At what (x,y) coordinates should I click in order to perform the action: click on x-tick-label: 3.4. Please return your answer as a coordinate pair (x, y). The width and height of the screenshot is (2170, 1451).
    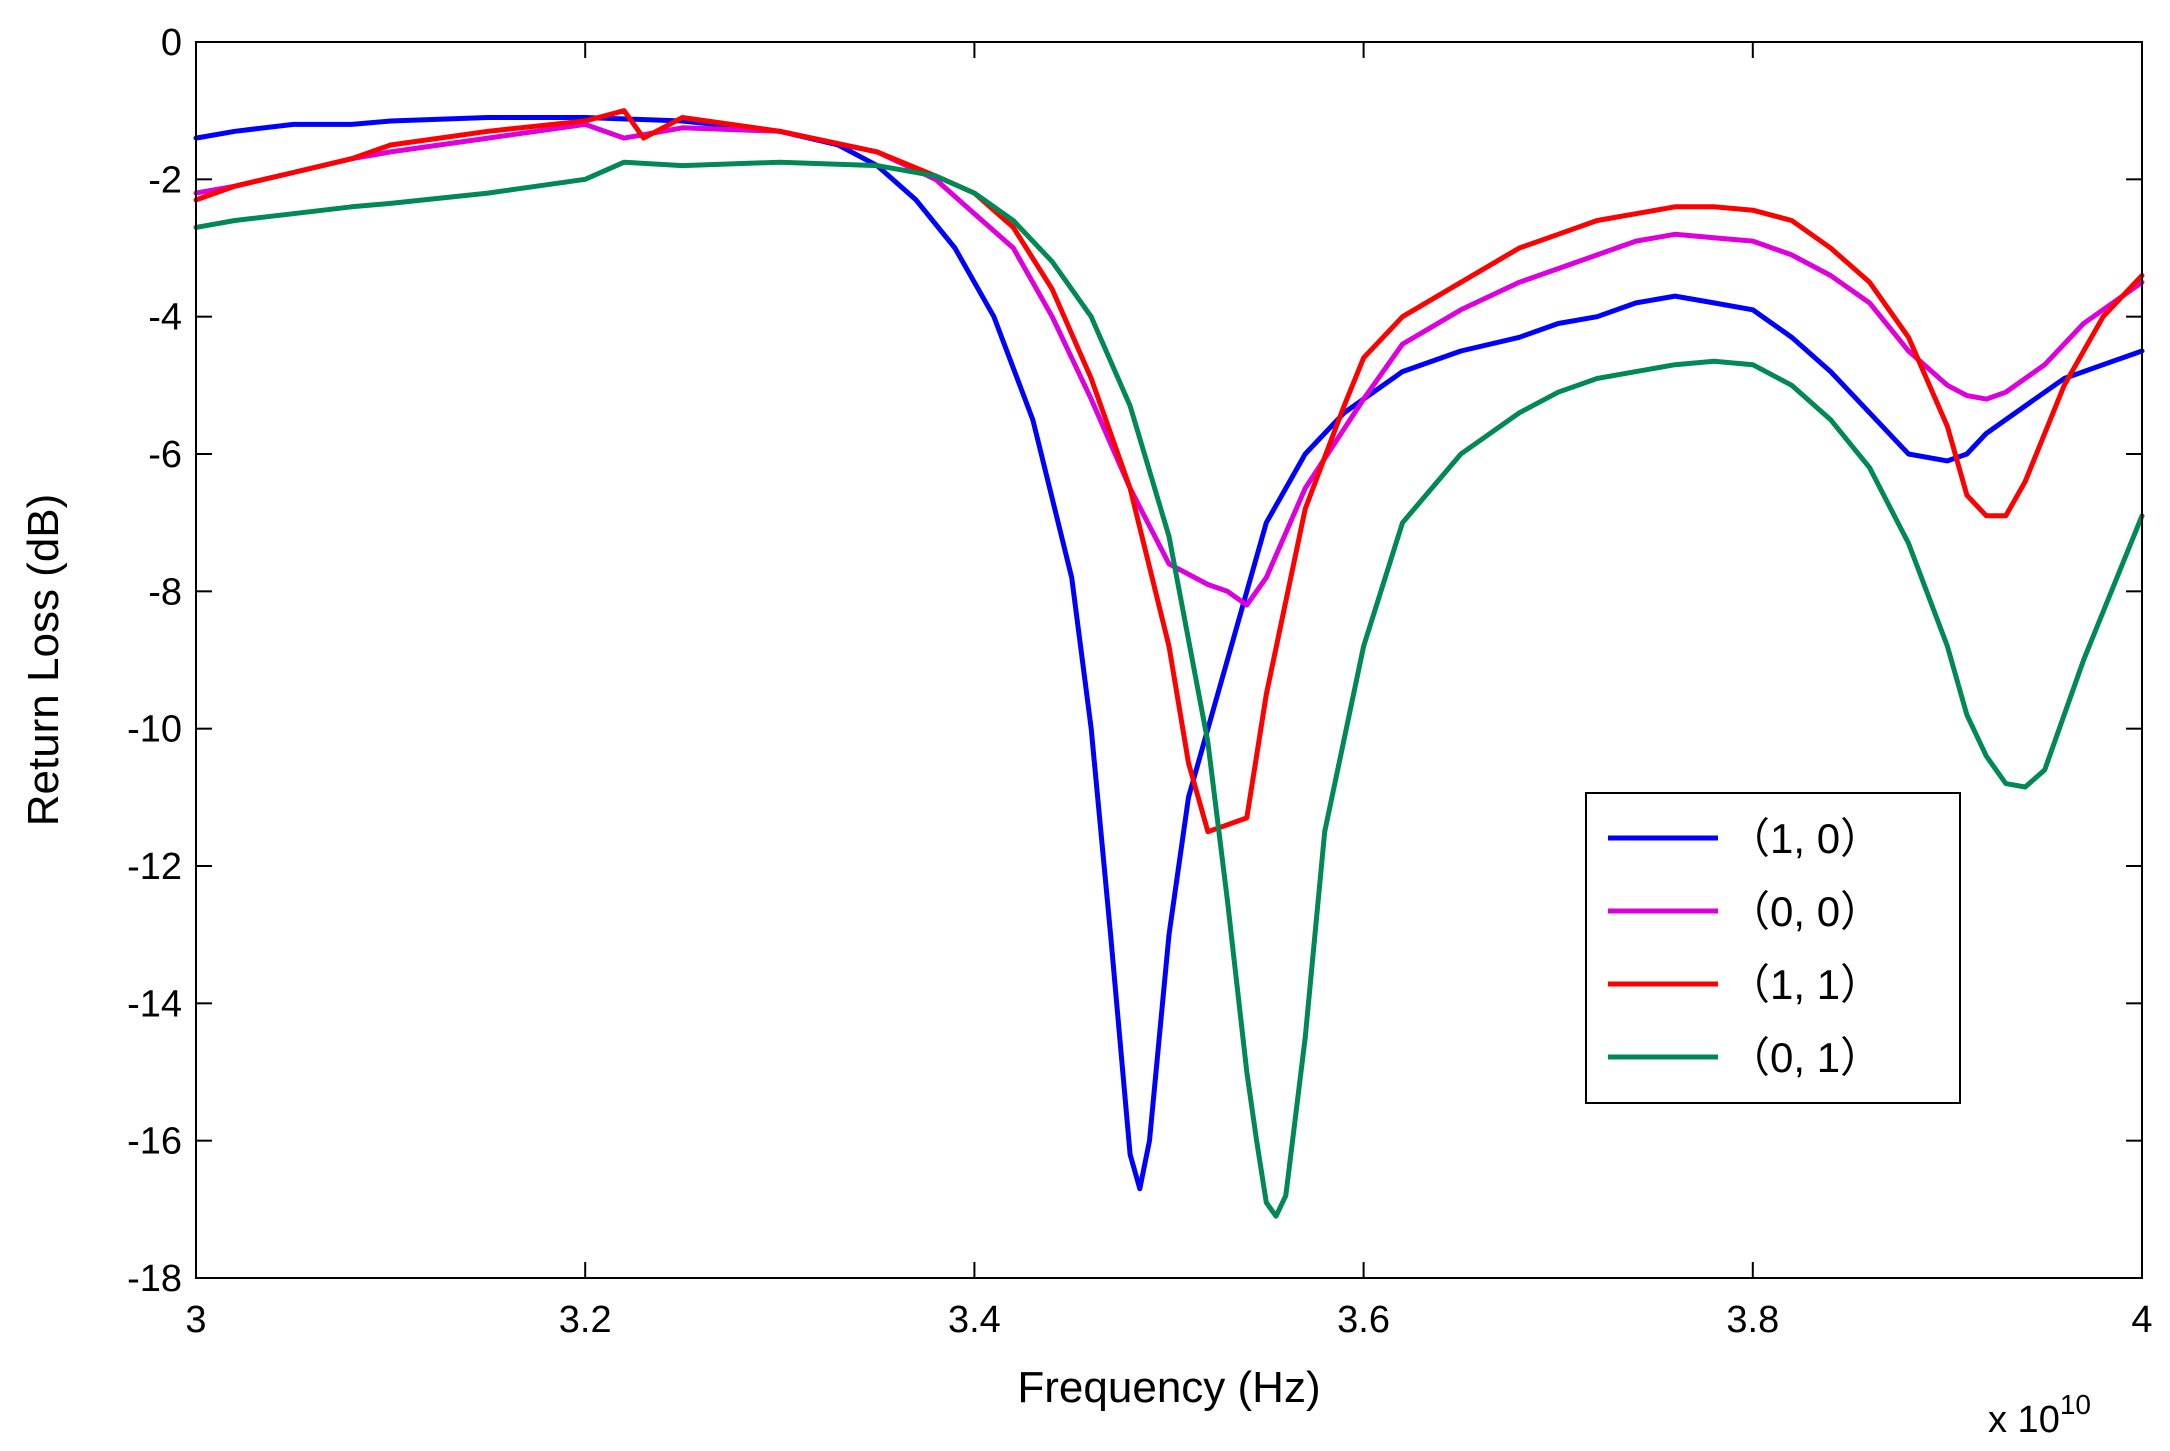
    Looking at the image, I should click on (974, 1320).